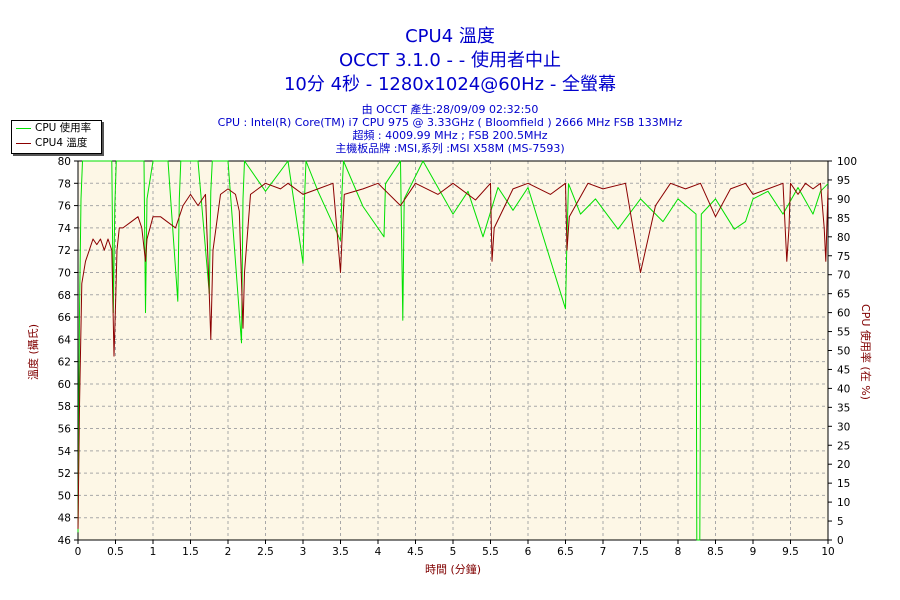 The width and height of the screenshot is (900, 600). I want to click on x-tick-label: 4, so click(378, 552).